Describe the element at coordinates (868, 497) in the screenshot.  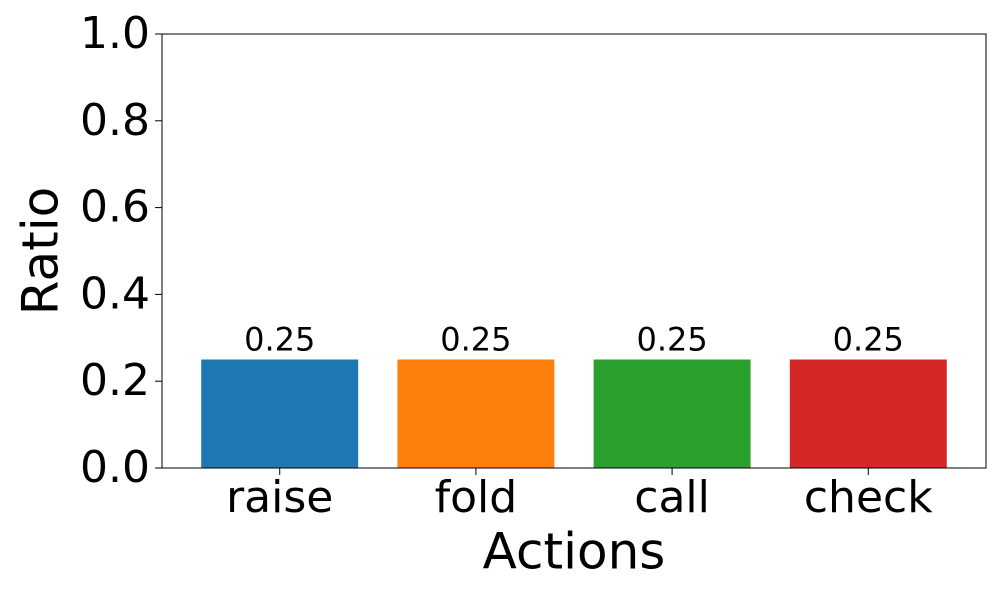
I see `x-tick-label: check` at that location.